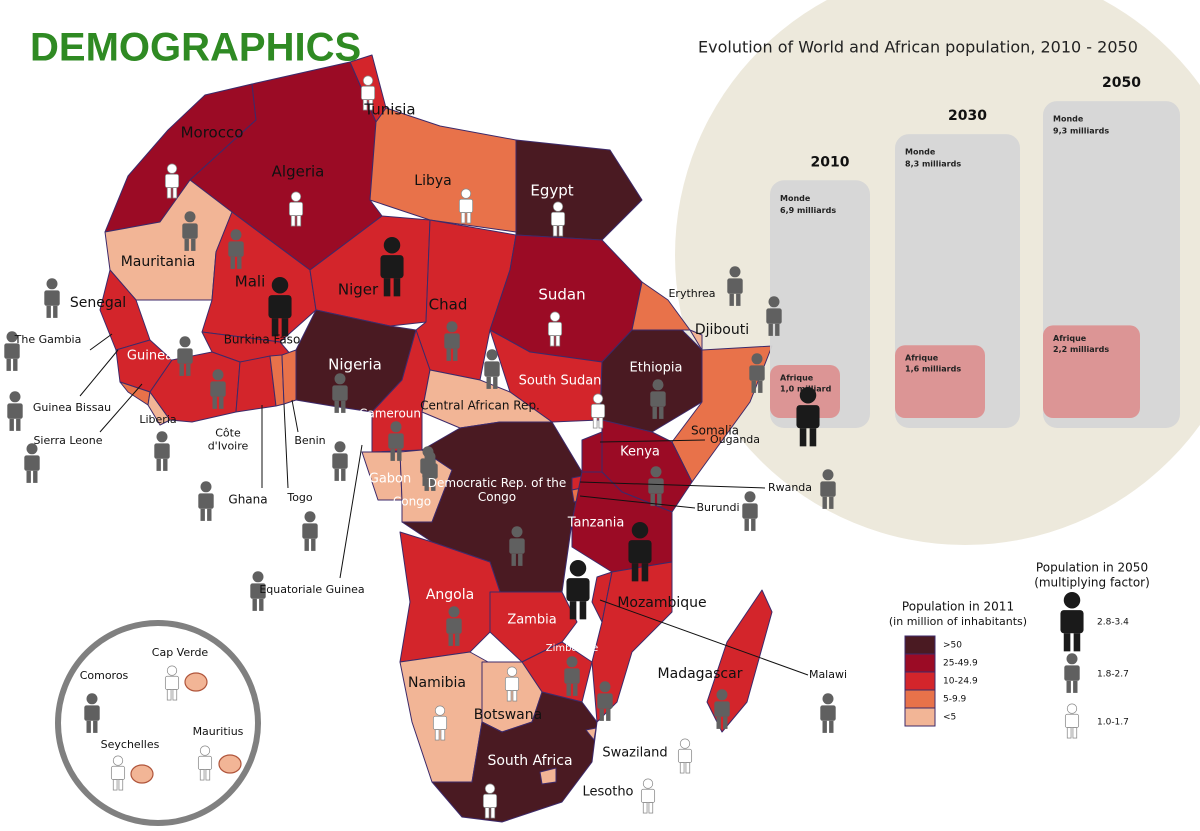  Describe the element at coordinates (691, 293) in the screenshot. I see `country-label: Erythrea` at that location.